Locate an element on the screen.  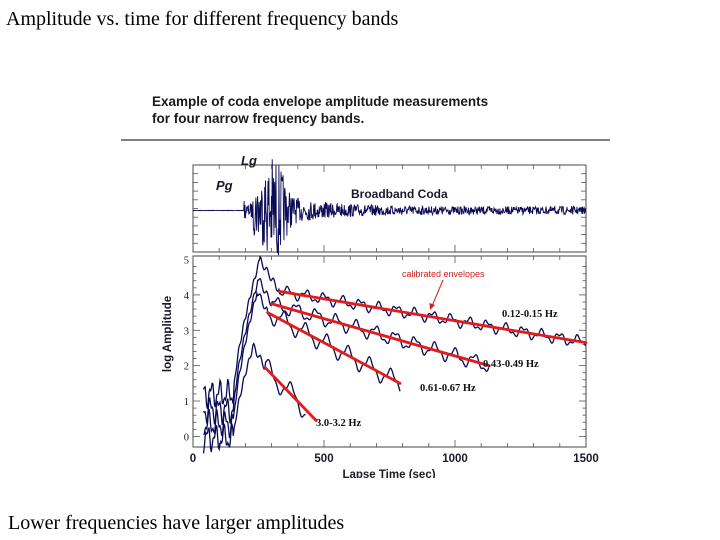
x-tick-label: 0 is located at coordinates (193, 459).